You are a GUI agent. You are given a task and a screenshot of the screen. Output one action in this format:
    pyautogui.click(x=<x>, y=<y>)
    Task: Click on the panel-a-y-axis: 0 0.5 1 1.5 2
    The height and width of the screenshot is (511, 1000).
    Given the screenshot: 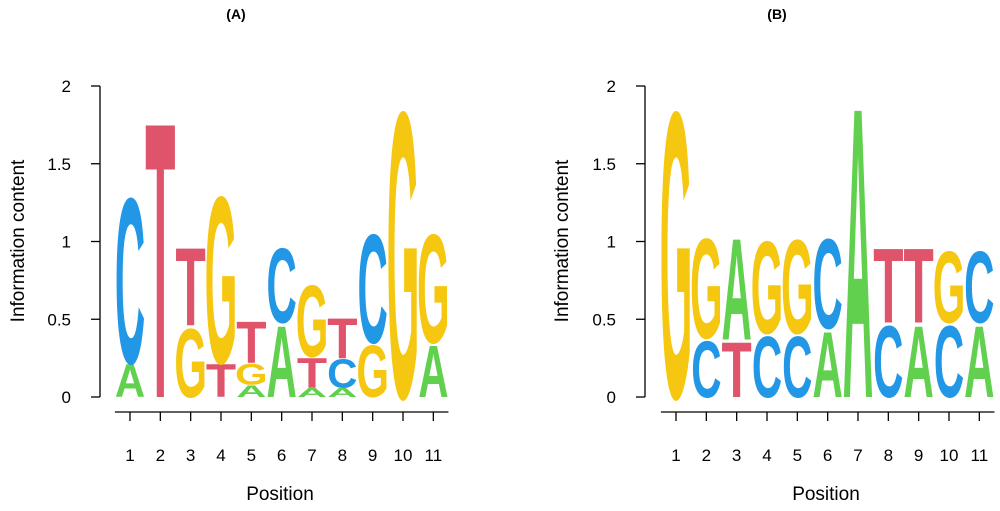 What is the action you would take?
    pyautogui.click(x=74, y=242)
    